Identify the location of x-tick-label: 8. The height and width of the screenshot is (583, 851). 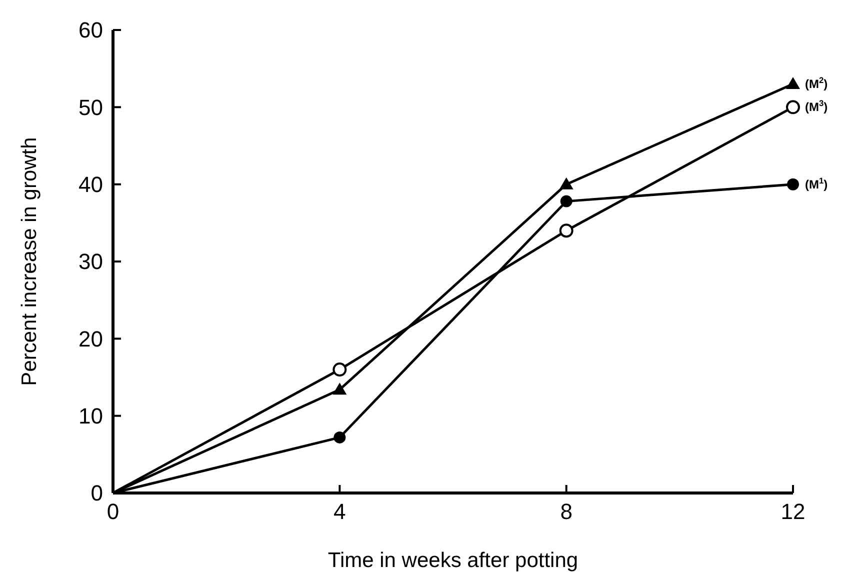
(566, 511).